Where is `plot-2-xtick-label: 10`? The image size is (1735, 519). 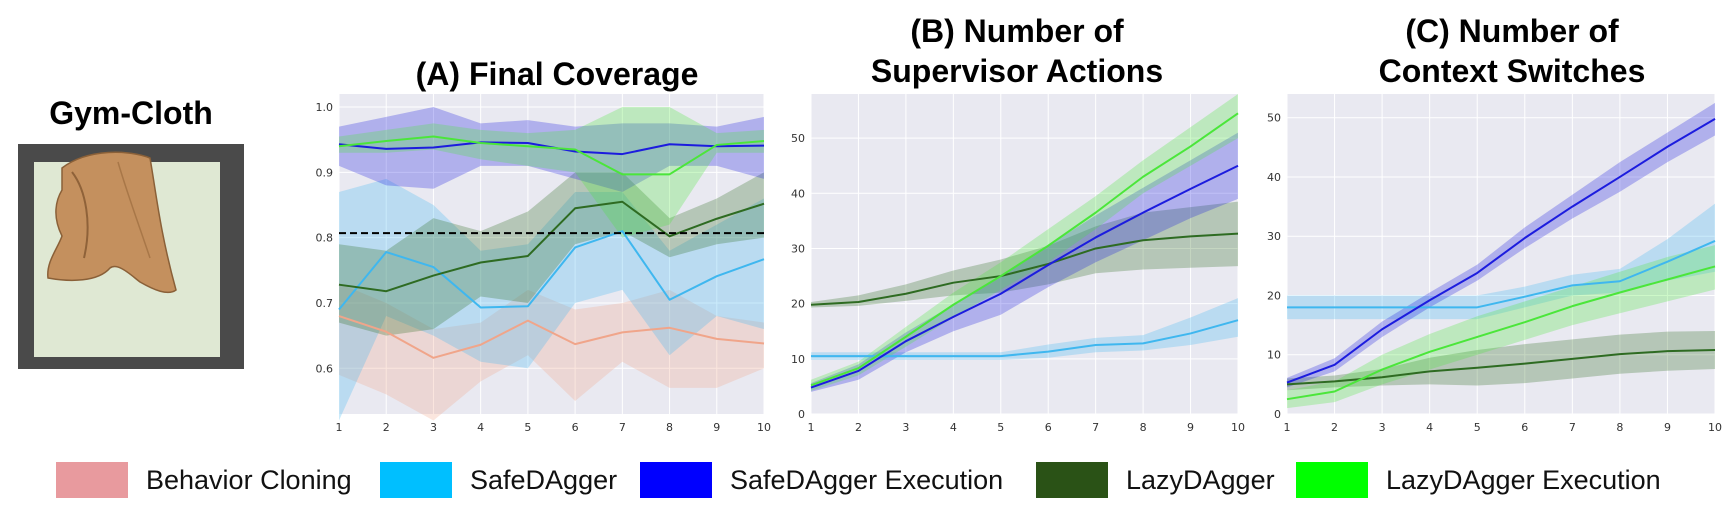 plot-2-xtick-label: 10 is located at coordinates (1715, 427).